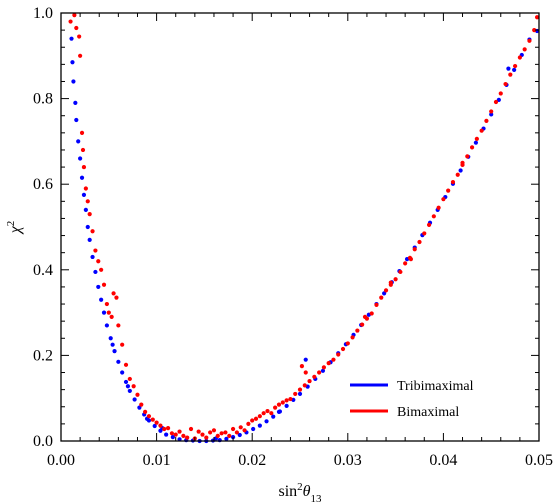  Describe the element at coordinates (300, 491) in the screenshot. I see `x-axis-label: sin2θ13` at that location.